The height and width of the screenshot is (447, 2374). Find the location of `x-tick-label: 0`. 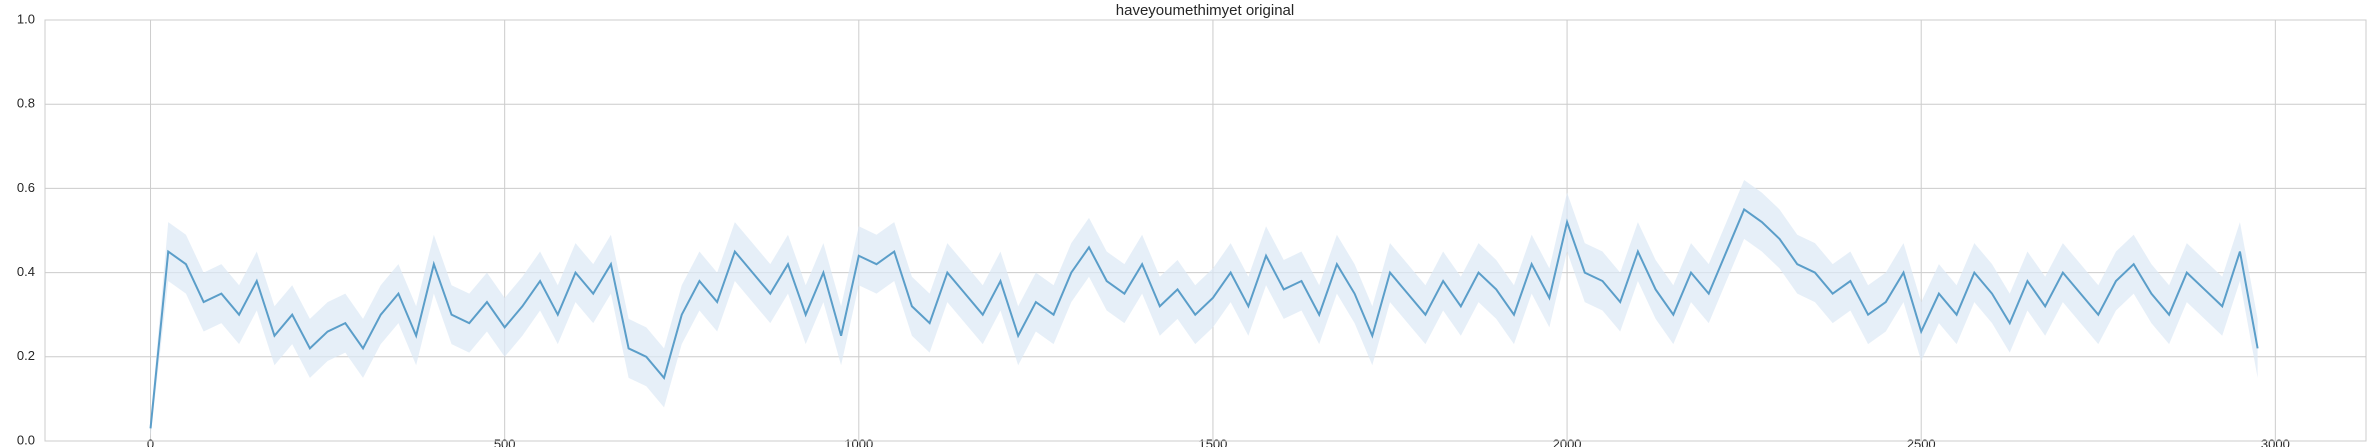

x-tick-label: 0 is located at coordinates (150, 441).